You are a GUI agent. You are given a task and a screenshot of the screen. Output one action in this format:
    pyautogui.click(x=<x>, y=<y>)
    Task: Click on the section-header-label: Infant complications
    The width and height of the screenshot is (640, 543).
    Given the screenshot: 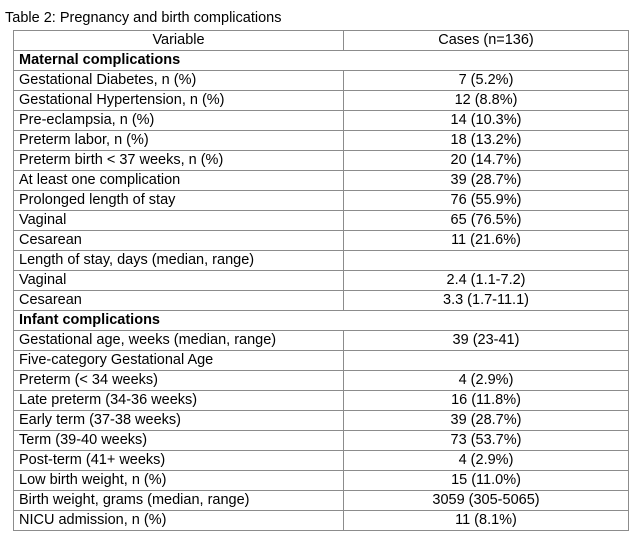 What is the action you would take?
    pyautogui.click(x=321, y=320)
    